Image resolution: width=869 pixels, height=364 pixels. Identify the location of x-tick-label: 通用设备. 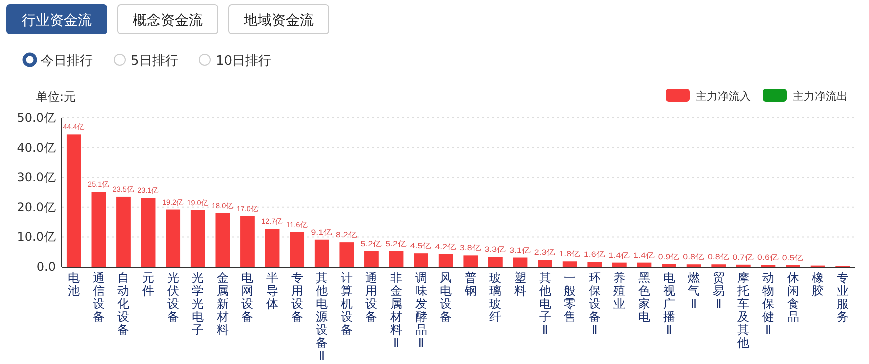
(372, 297).